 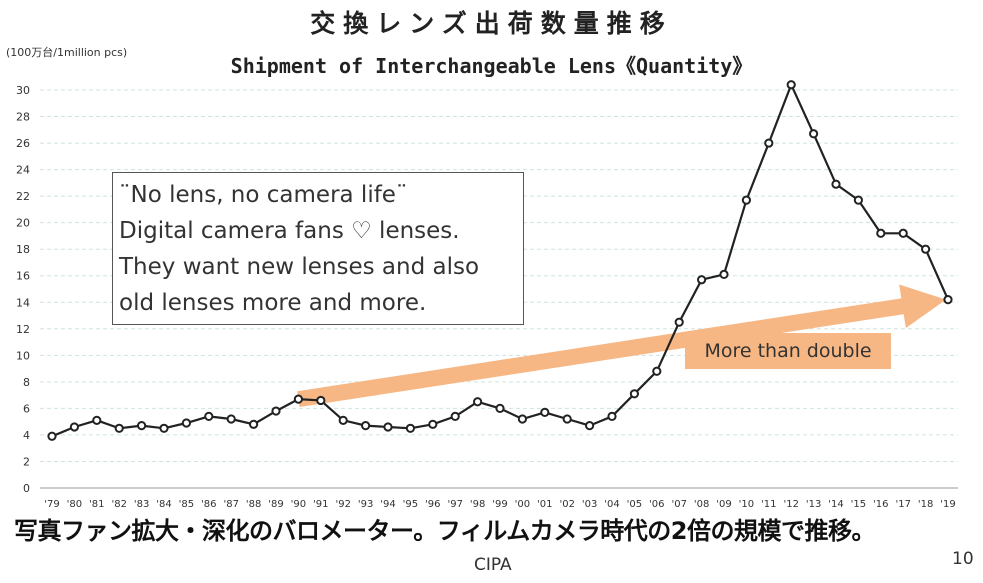 I want to click on y-tick-label: 16, so click(x=23, y=276).